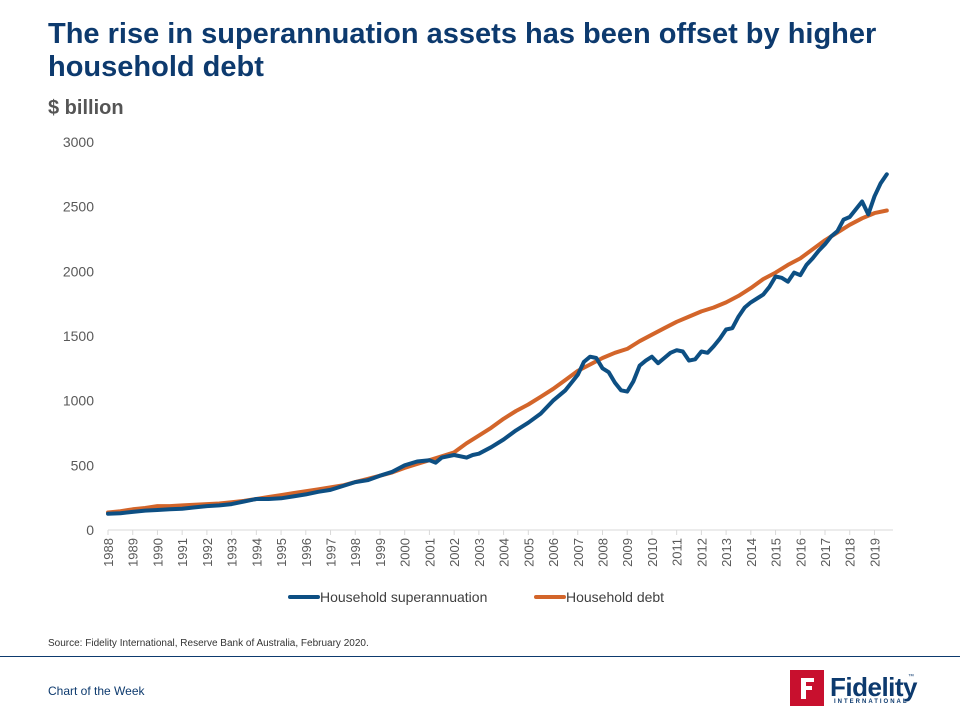 The width and height of the screenshot is (960, 720). Describe the element at coordinates (108, 552) in the screenshot. I see `x-tick-label: 1988` at that location.